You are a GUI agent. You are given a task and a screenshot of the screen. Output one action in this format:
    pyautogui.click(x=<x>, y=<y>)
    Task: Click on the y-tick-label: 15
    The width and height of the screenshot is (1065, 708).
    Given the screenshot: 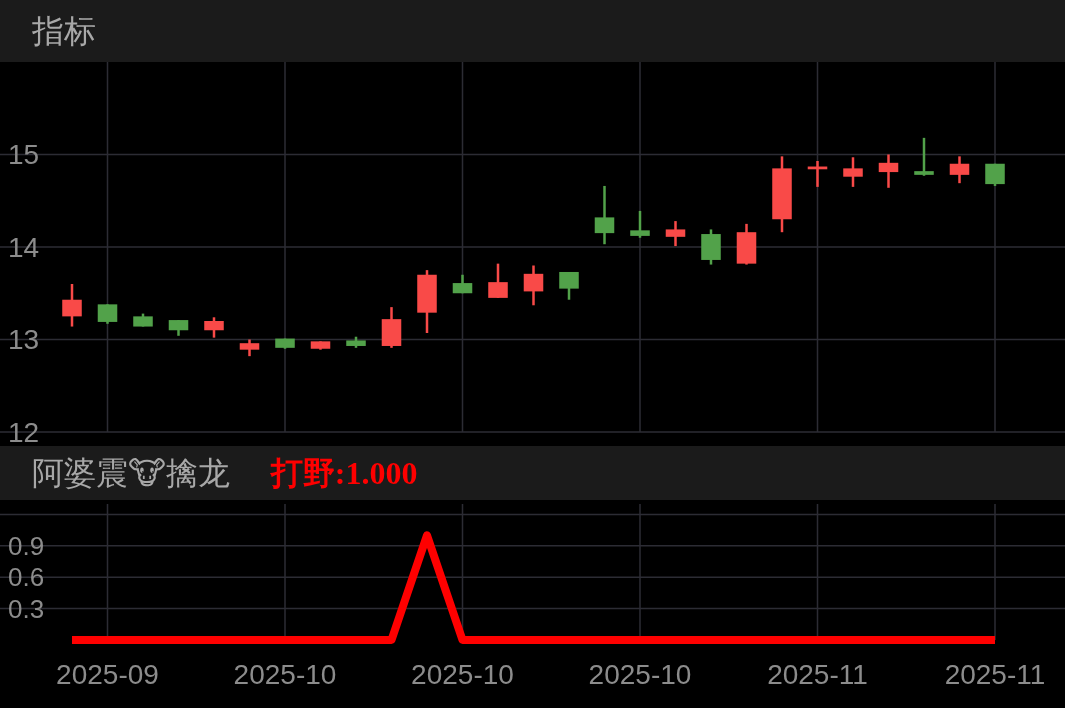 What is the action you would take?
    pyautogui.click(x=24, y=154)
    